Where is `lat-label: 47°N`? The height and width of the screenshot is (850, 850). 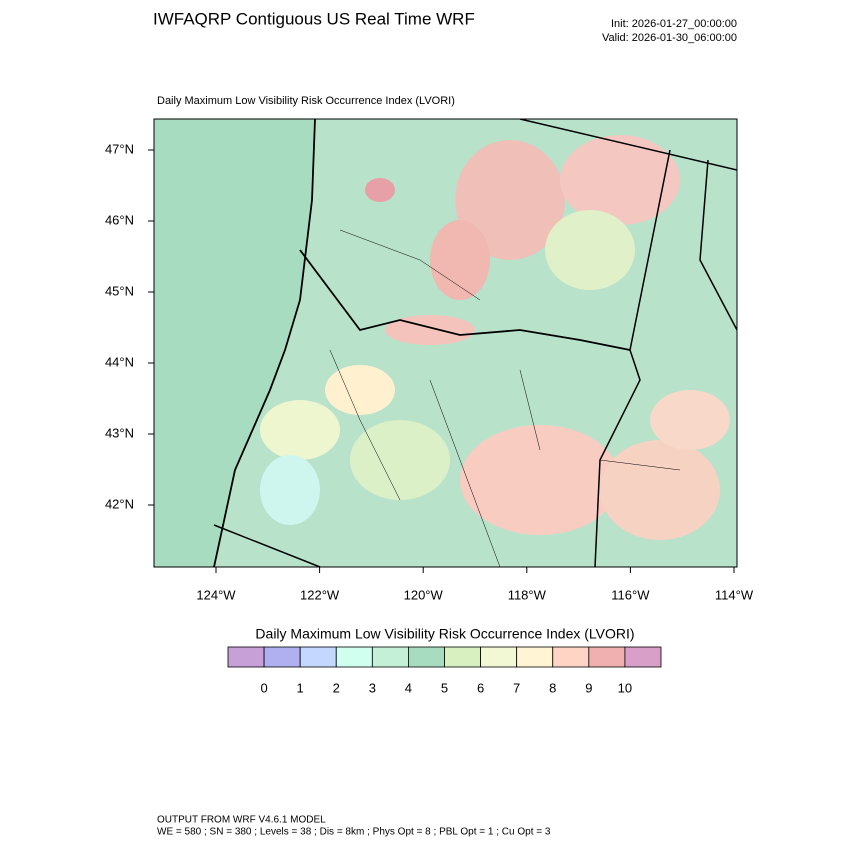 lat-label: 47°N is located at coordinates (119, 148).